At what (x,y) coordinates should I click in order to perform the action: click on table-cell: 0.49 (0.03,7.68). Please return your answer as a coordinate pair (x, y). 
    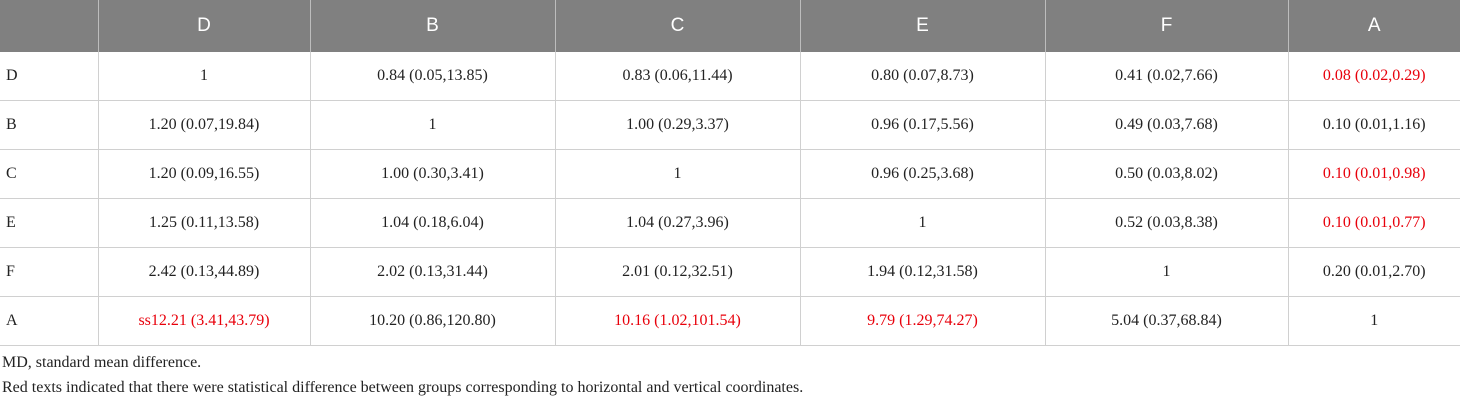
    Looking at the image, I should click on (1167, 125).